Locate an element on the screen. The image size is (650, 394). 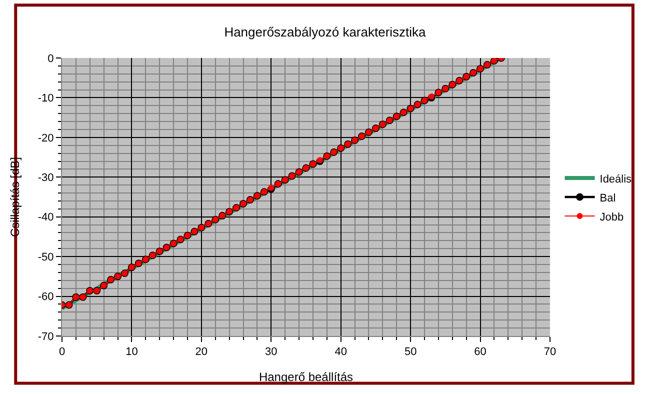
legend-label: Ideális is located at coordinates (616, 179).